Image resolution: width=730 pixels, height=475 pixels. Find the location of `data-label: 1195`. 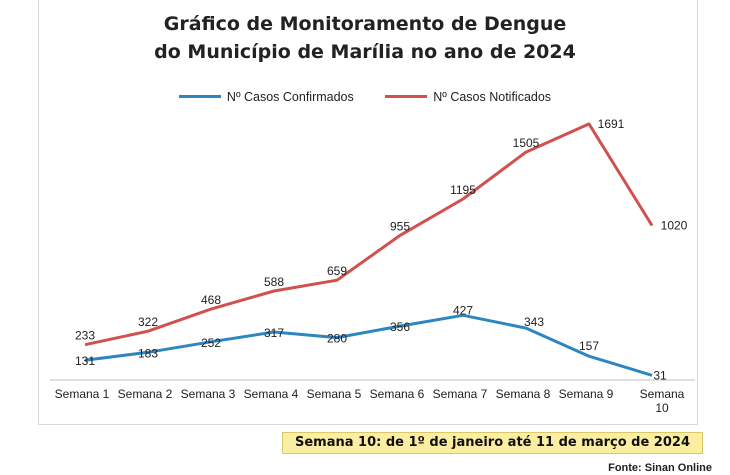

data-label: 1195 is located at coordinates (463, 190).